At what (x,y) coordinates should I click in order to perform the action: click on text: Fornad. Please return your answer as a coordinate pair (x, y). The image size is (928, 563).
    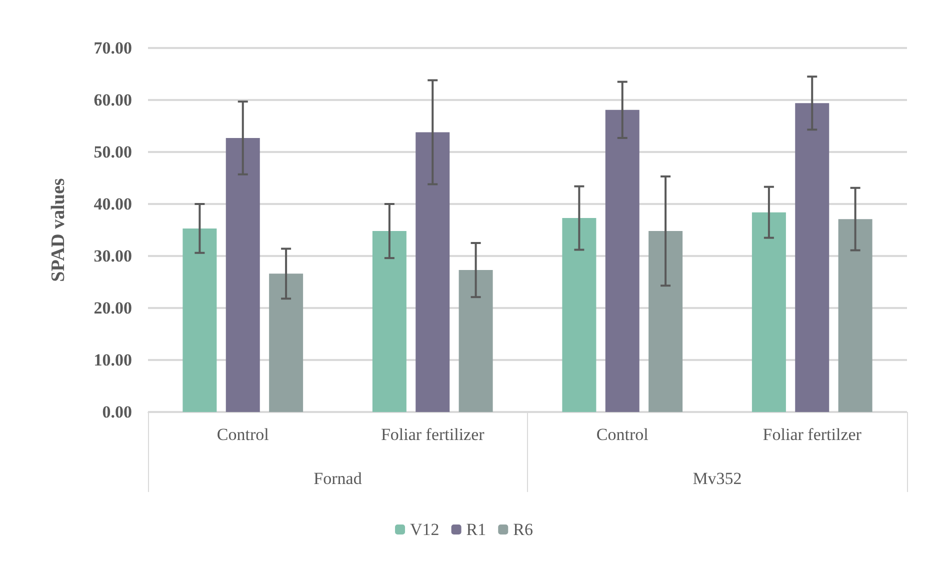
    Looking at the image, I should click on (338, 478).